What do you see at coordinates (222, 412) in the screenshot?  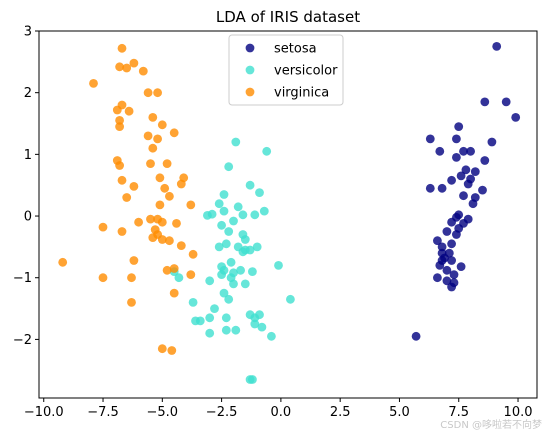 I see `x-tick-label: −2.5` at bounding box center [222, 412].